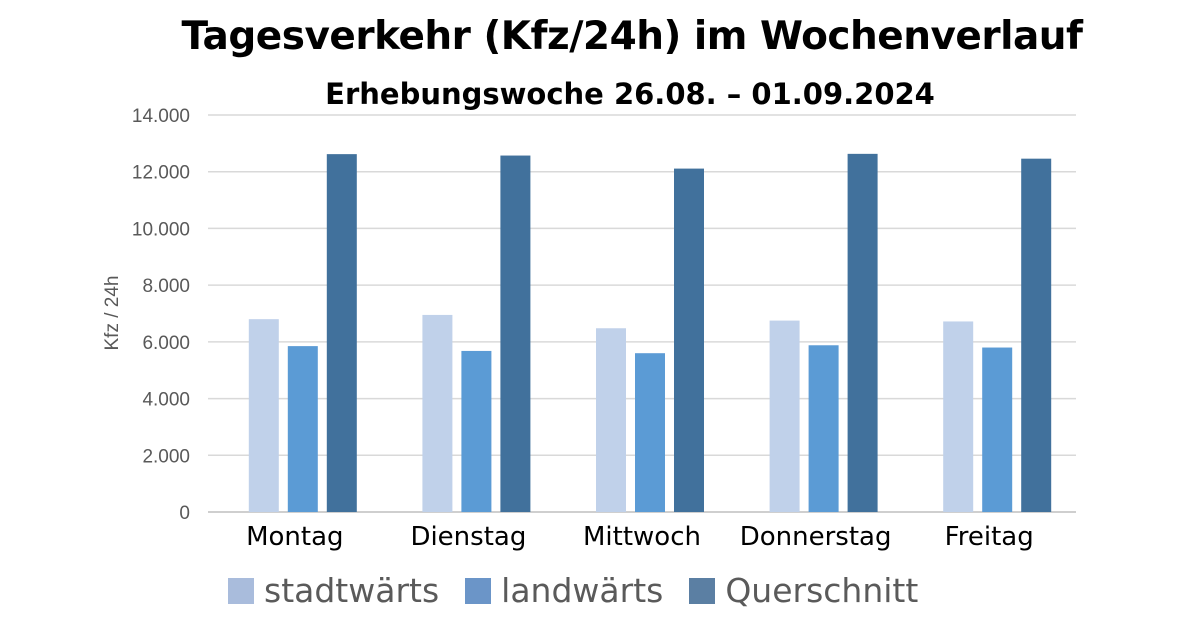 The height and width of the screenshot is (623, 1204). Describe the element at coordinates (784, 416) in the screenshot. I see `bar-stadtwrts-donnerstag` at that location.